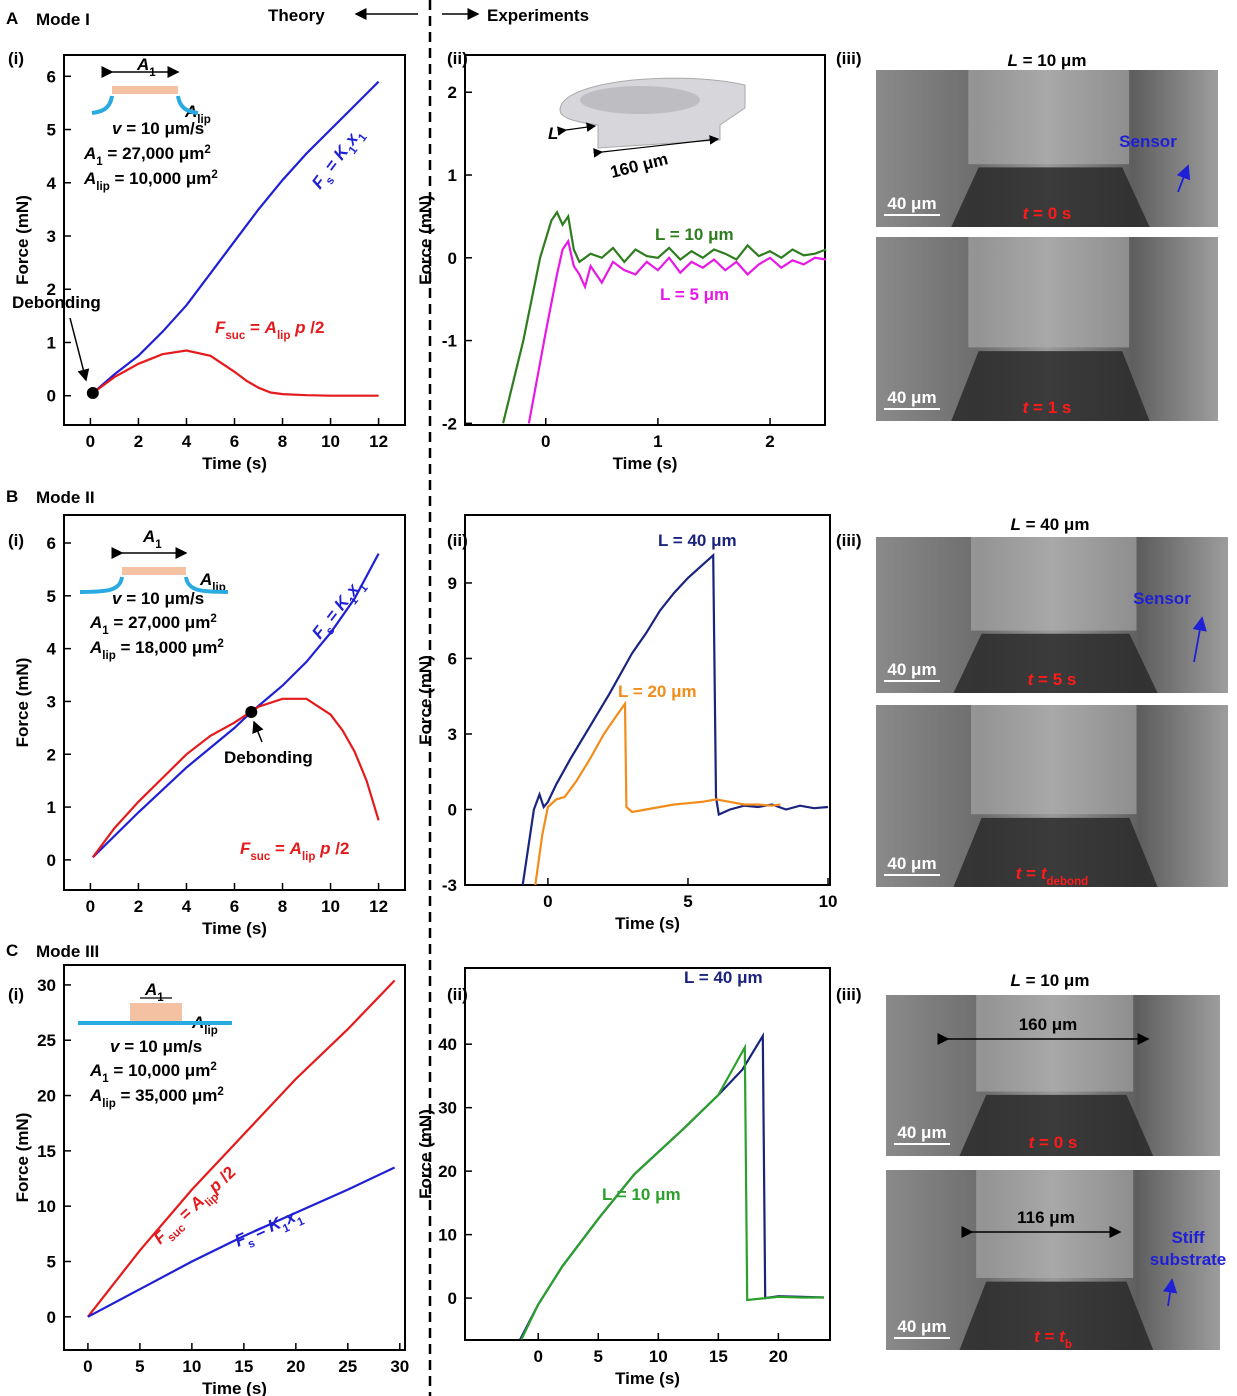 The image size is (1237, 1396). Describe the element at coordinates (12, 950) in the screenshot. I see `panel-letter: C` at that location.